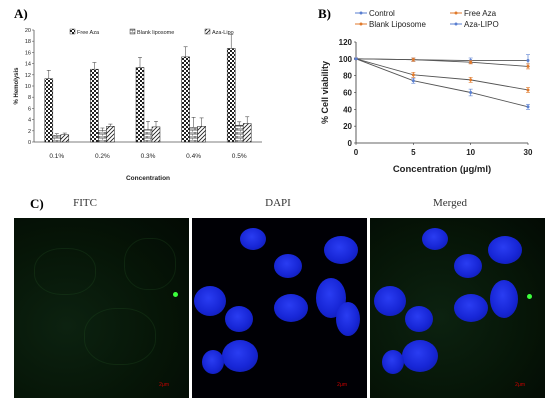 Image resolution: width=550 pixels, height=404 pixels. Describe the element at coordinates (239, 156) in the screenshot. I see `x-tick-label: 0.5%` at that location.